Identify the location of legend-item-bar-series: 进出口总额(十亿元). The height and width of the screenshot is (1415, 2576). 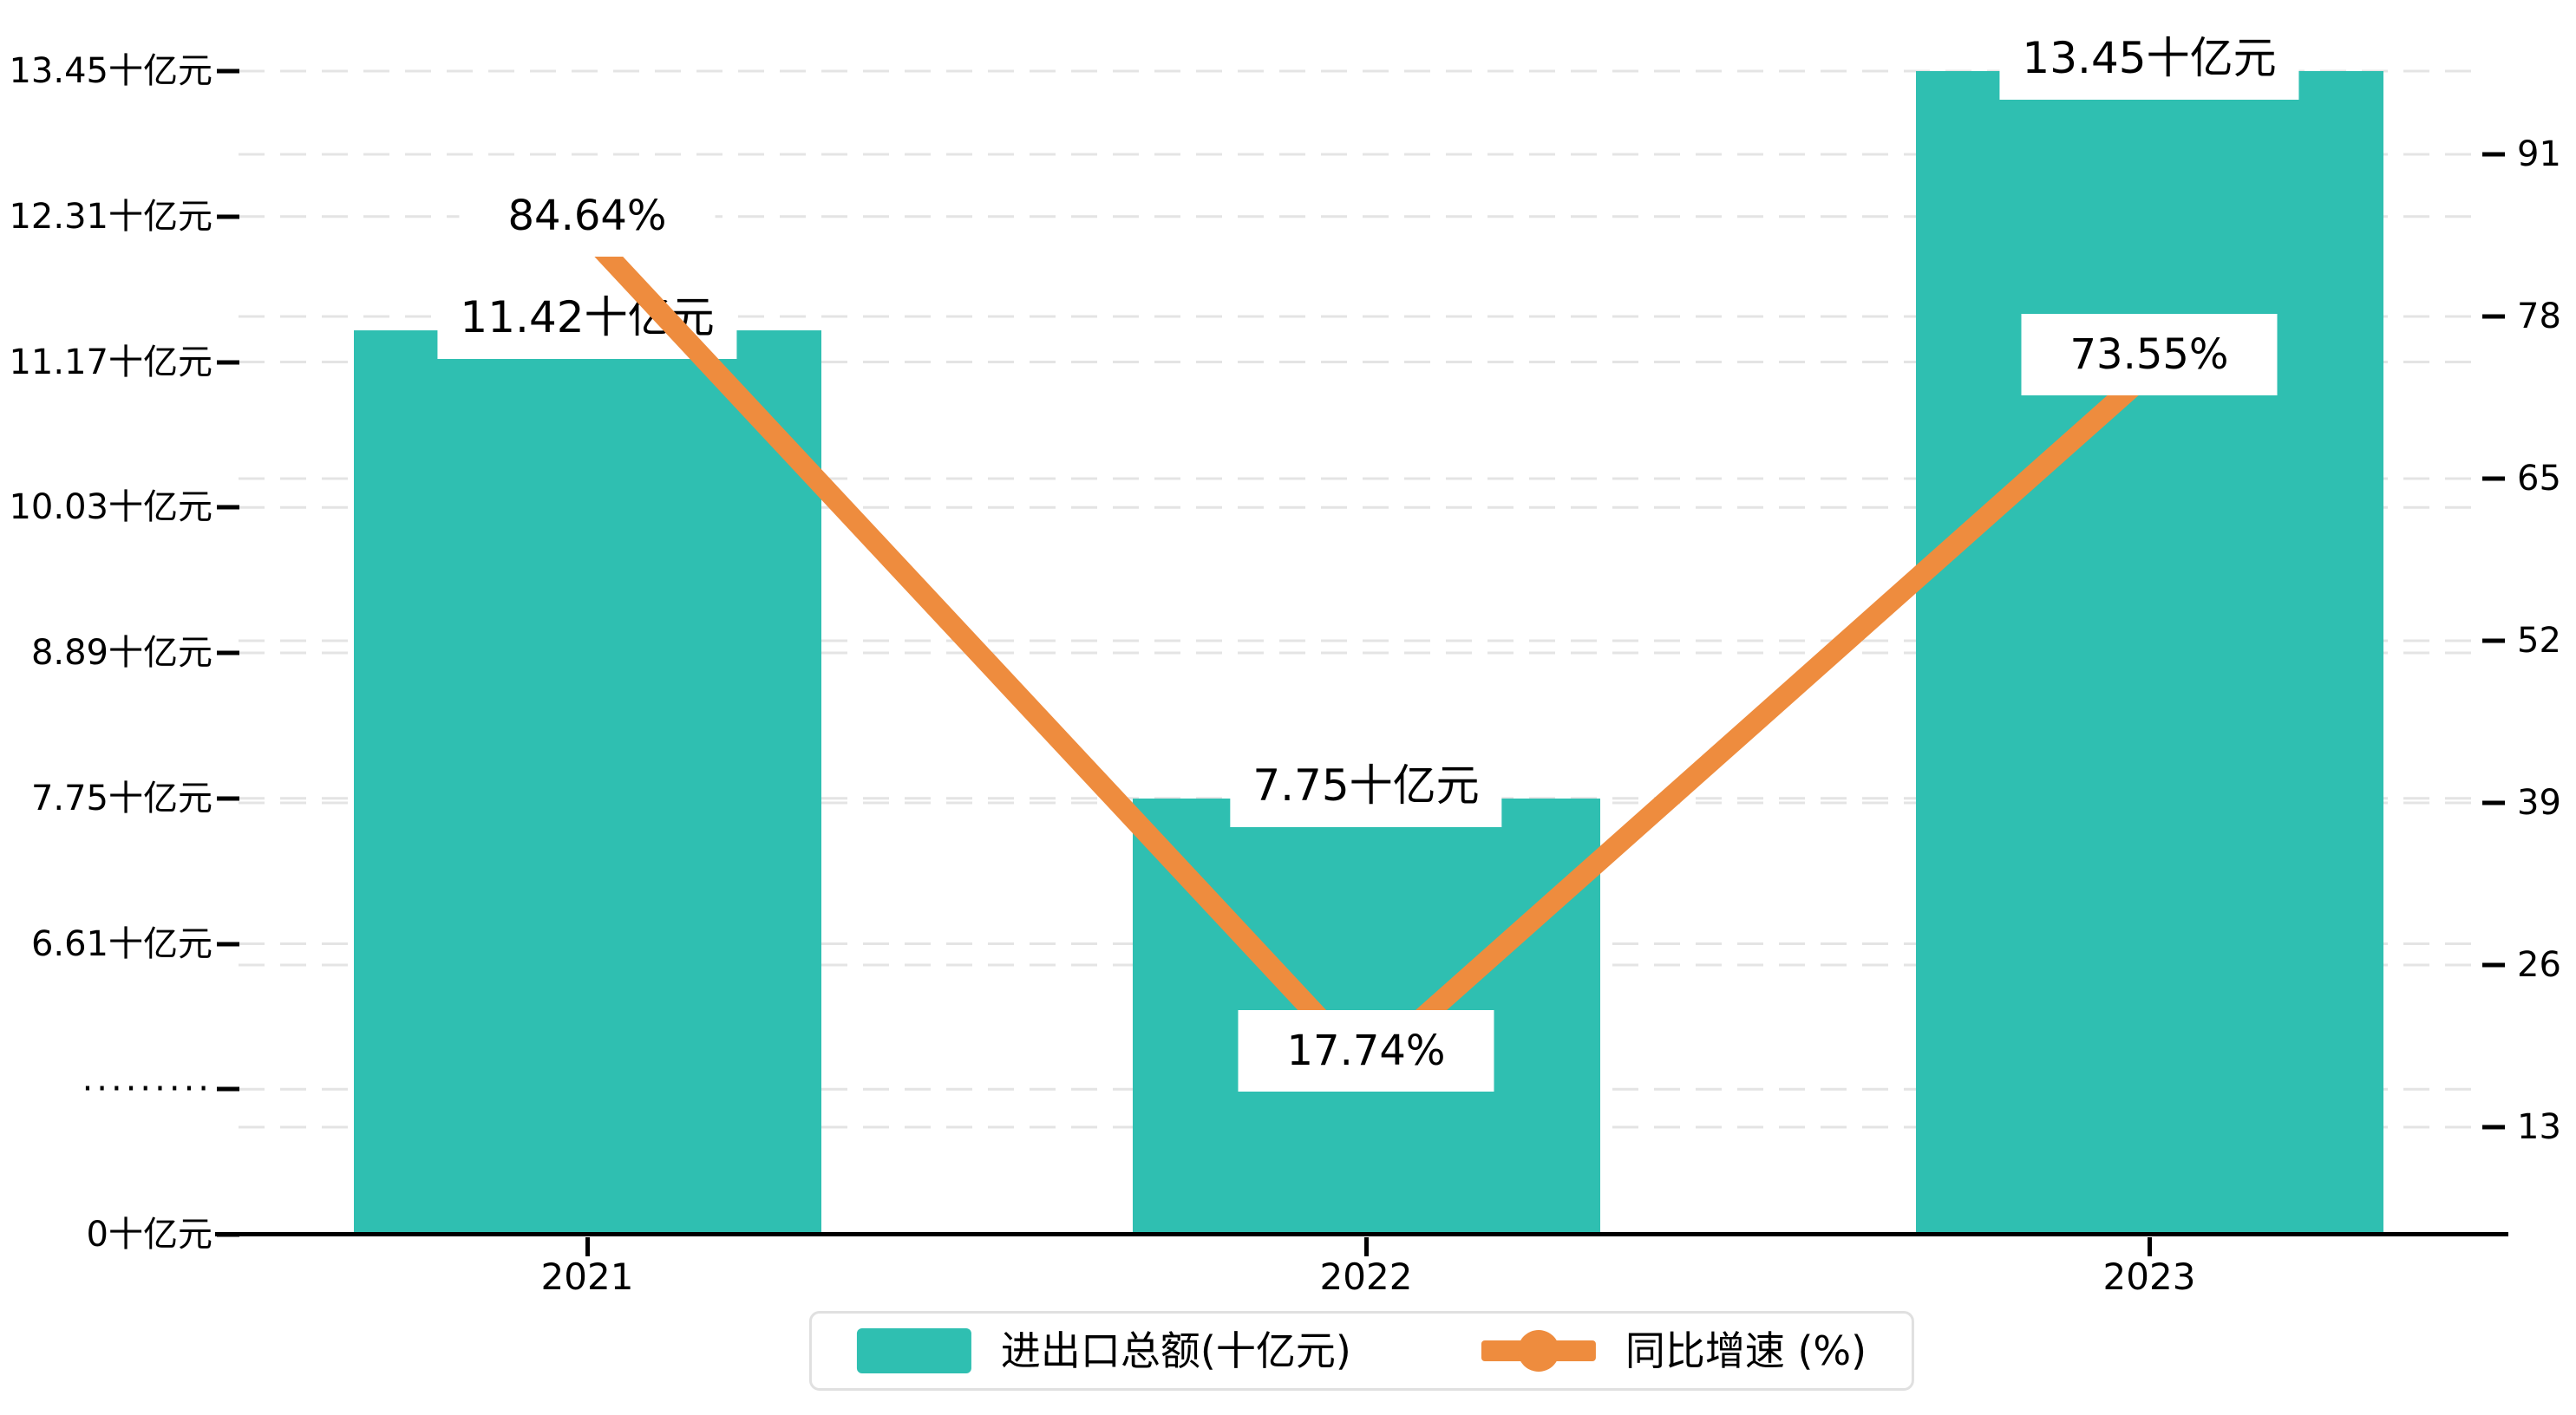
(1103, 1350).